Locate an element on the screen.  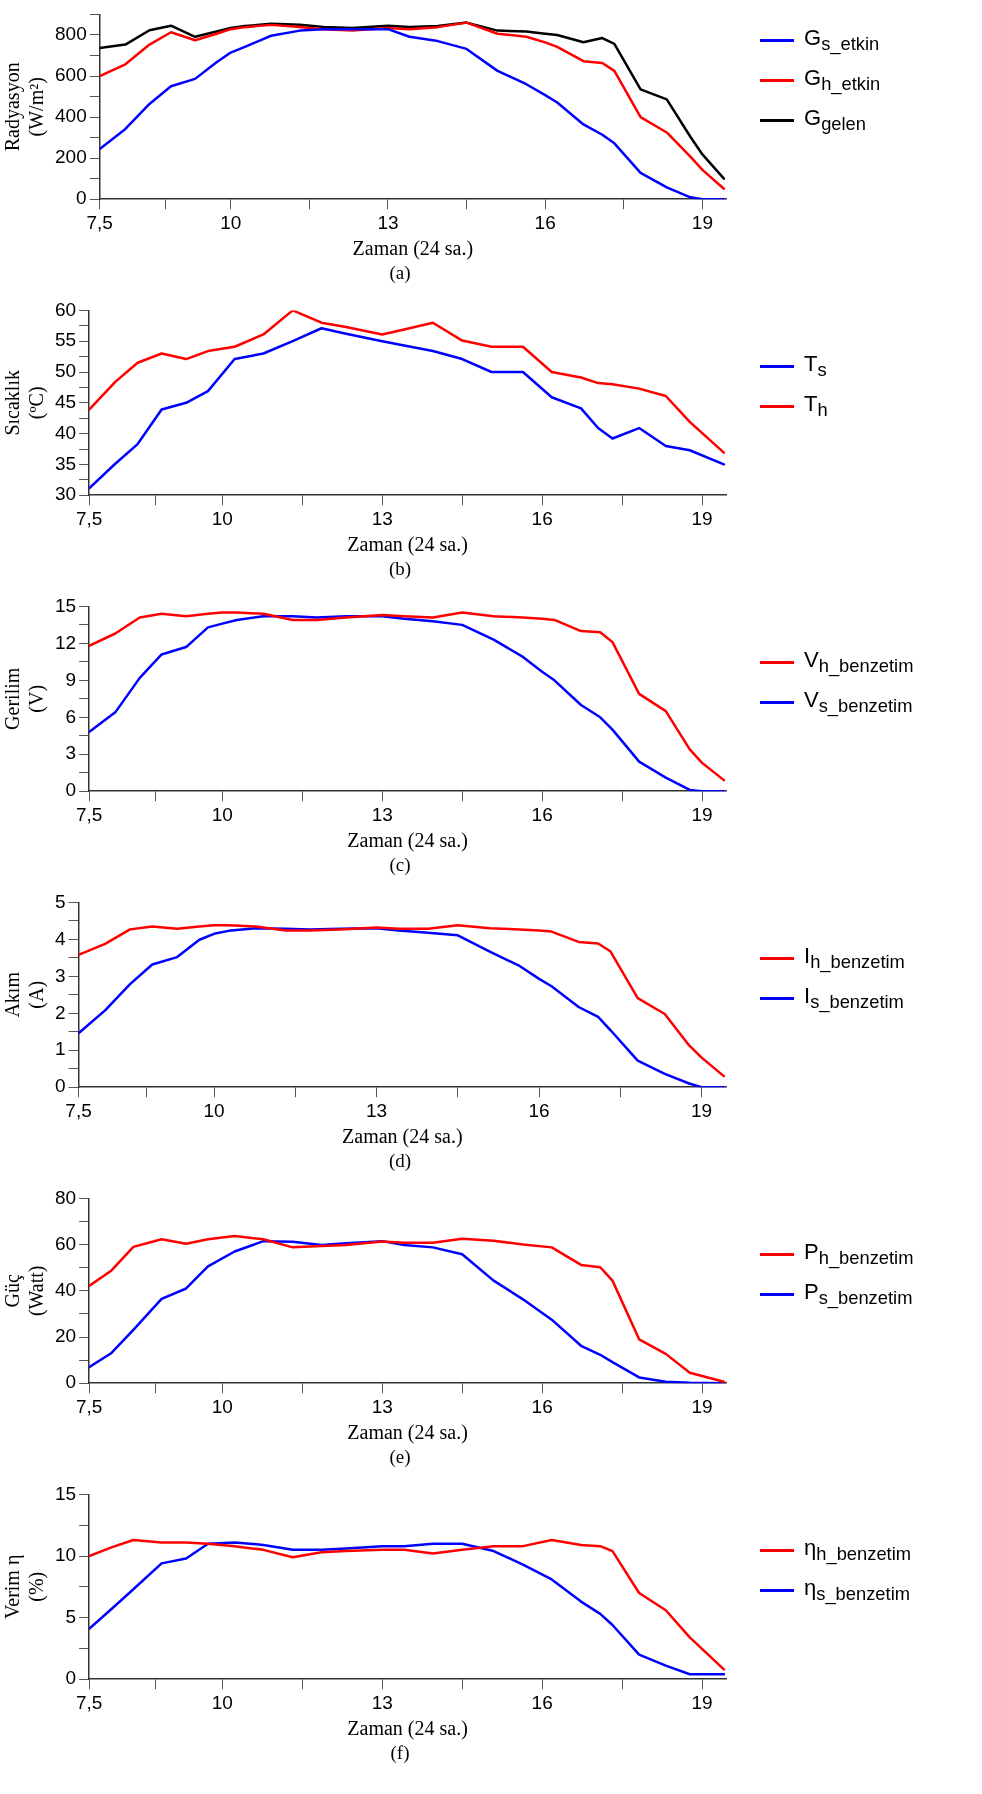
legend-label: I$_{h_benzetim}$ is located at coordinates (854, 958).